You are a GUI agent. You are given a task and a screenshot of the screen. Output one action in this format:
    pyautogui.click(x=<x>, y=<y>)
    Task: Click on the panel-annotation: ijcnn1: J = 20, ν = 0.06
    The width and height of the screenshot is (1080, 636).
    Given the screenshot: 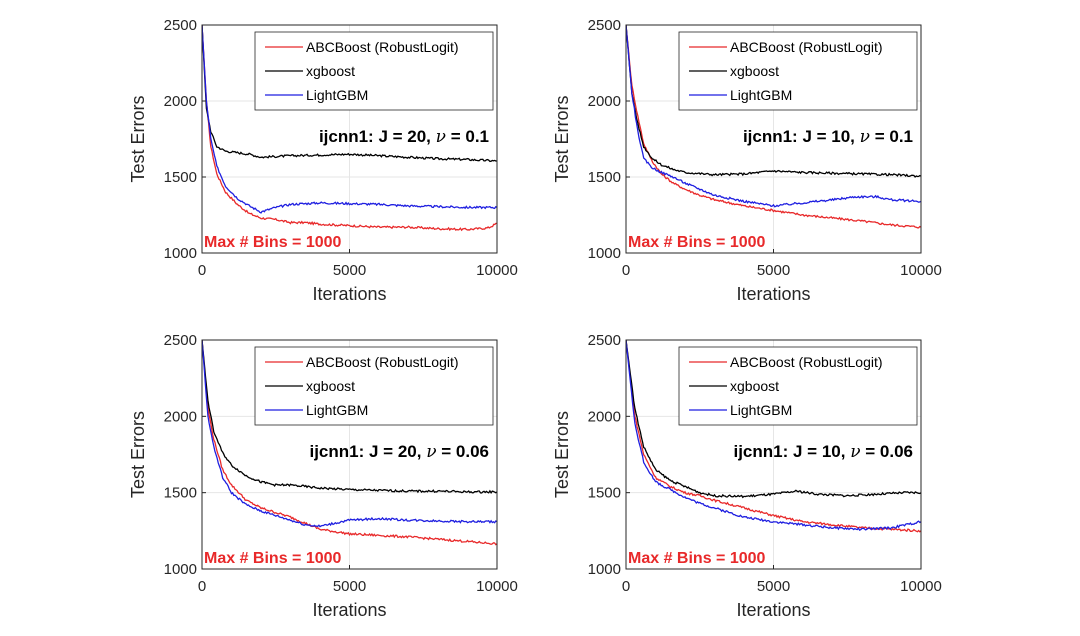 What is the action you would take?
    pyautogui.click(x=399, y=452)
    